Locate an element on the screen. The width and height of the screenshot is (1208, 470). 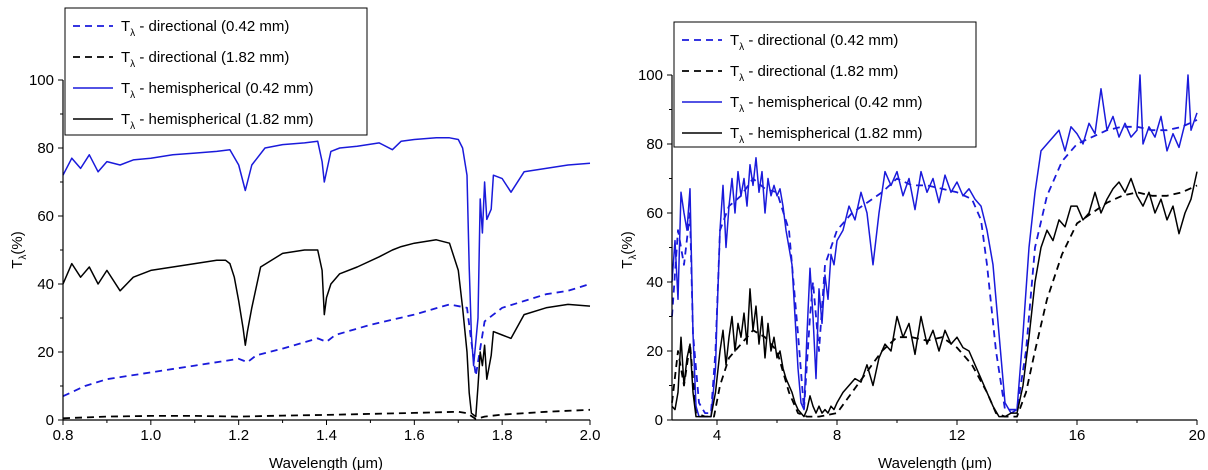
x-tick-label: 1.4 is located at coordinates (326, 435).